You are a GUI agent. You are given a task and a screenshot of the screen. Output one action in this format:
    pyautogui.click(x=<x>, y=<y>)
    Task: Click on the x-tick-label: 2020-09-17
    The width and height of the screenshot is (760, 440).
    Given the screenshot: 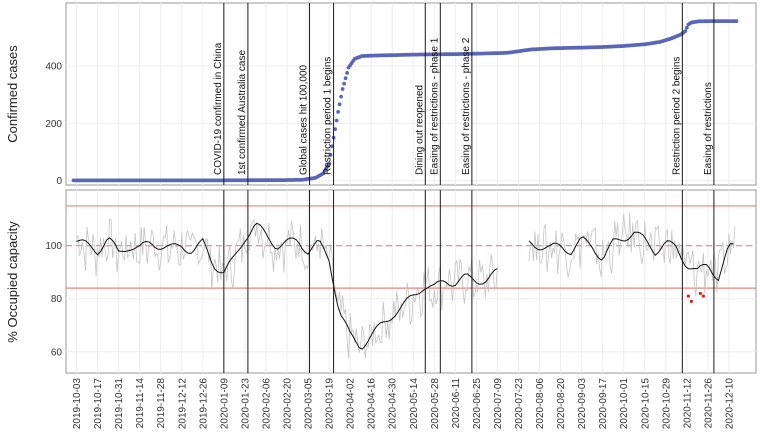 What is the action you would take?
    pyautogui.click(x=603, y=404)
    